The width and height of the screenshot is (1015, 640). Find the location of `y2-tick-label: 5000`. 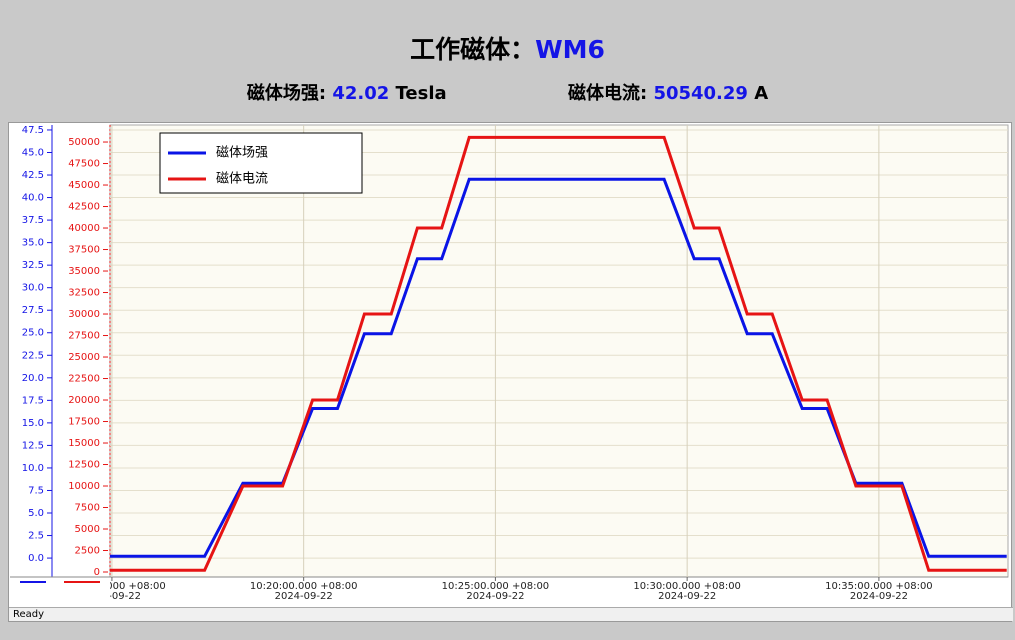

y2-tick-label: 5000 is located at coordinates (87, 529).